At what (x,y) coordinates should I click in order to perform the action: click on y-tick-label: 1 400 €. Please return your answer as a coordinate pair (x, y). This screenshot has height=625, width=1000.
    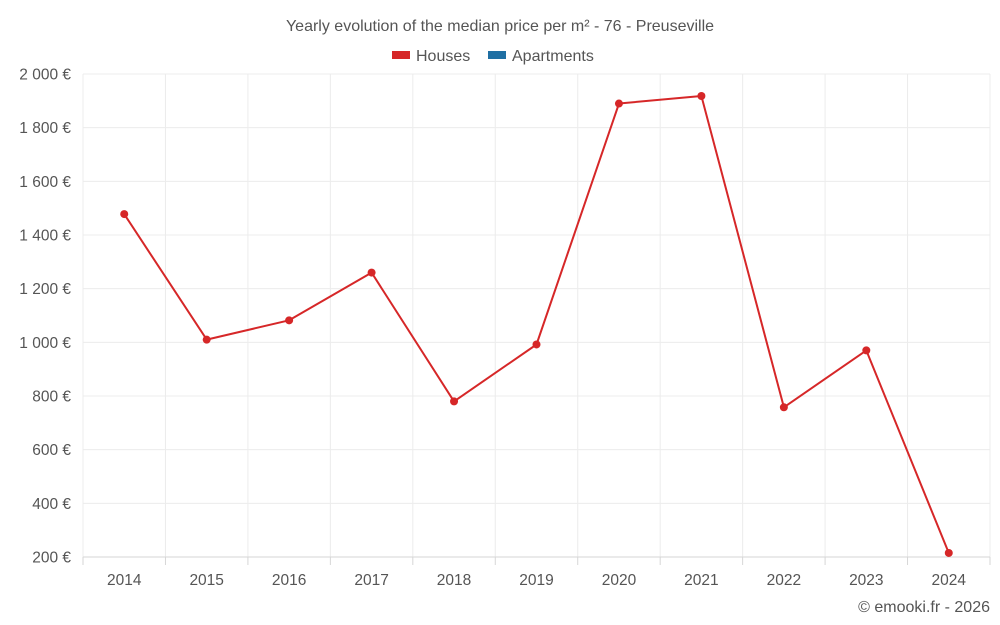
    Looking at the image, I should click on (45, 236).